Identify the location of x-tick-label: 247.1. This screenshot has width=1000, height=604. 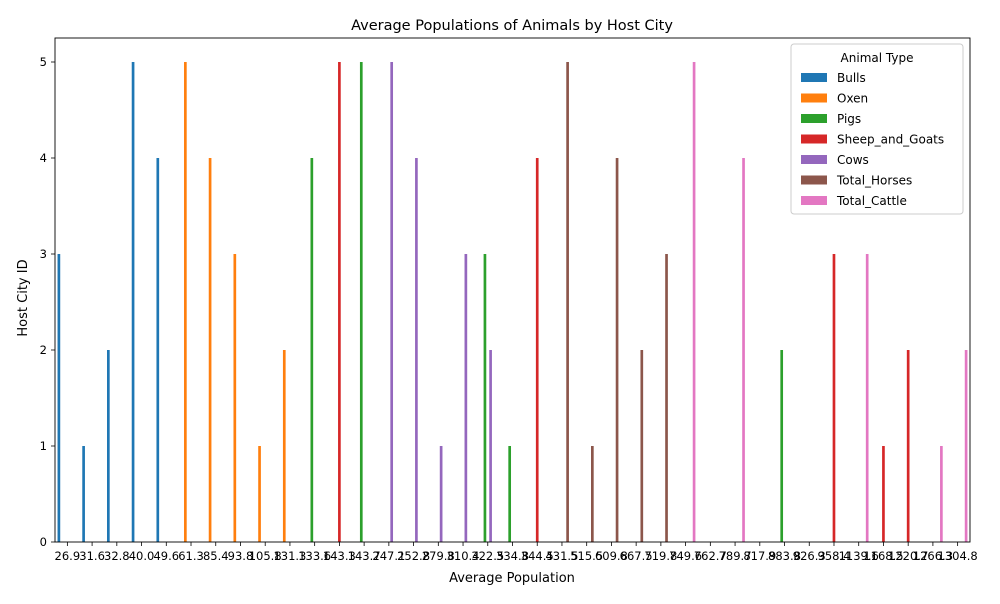
(388, 556).